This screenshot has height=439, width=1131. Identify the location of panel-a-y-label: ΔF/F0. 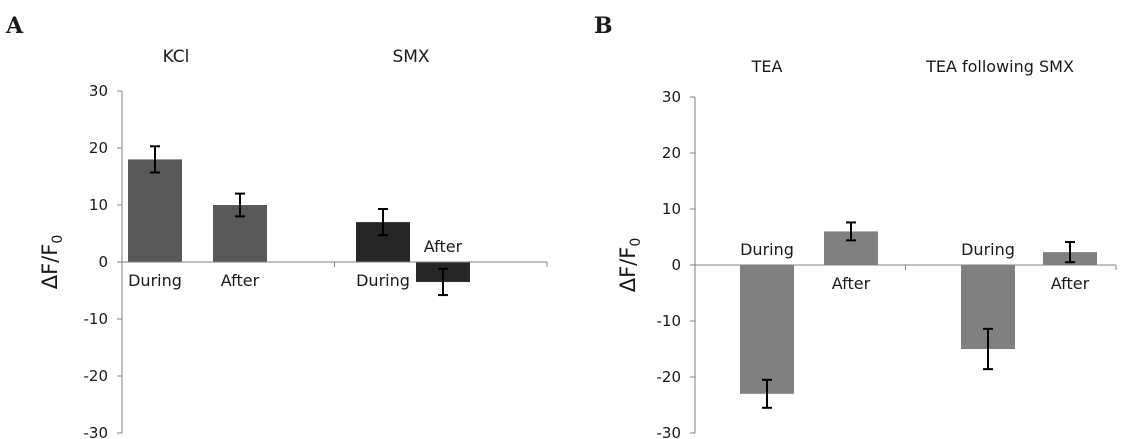
(52, 262).